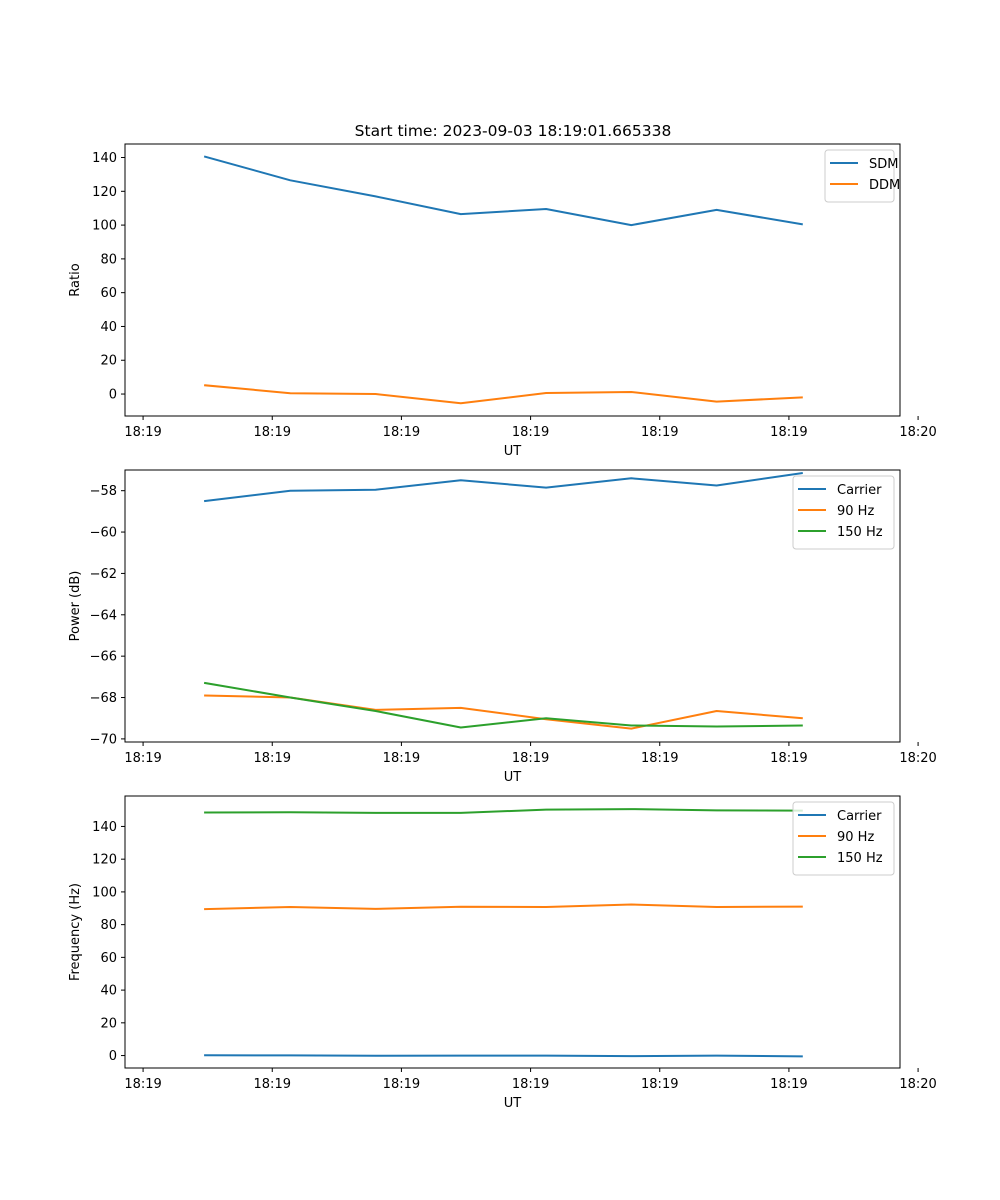 This screenshot has height=1200, width=1000. Describe the element at coordinates (862, 176) in the screenshot. I see `legend: SDM DDM` at that location.